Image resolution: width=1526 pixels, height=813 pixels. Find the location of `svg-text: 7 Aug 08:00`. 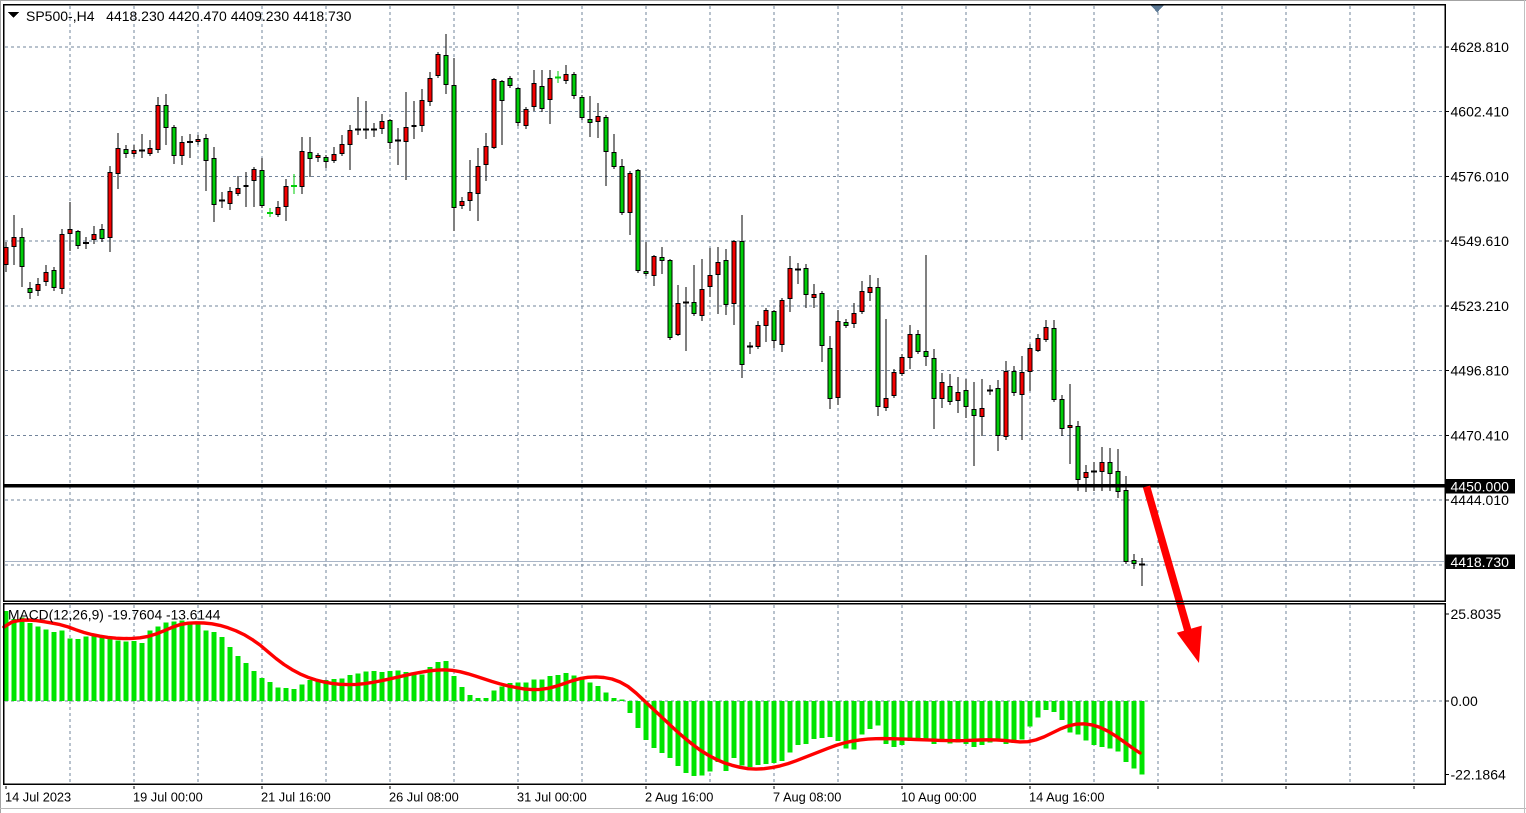

svg-text: 7 Aug 08:00 is located at coordinates (807, 797).